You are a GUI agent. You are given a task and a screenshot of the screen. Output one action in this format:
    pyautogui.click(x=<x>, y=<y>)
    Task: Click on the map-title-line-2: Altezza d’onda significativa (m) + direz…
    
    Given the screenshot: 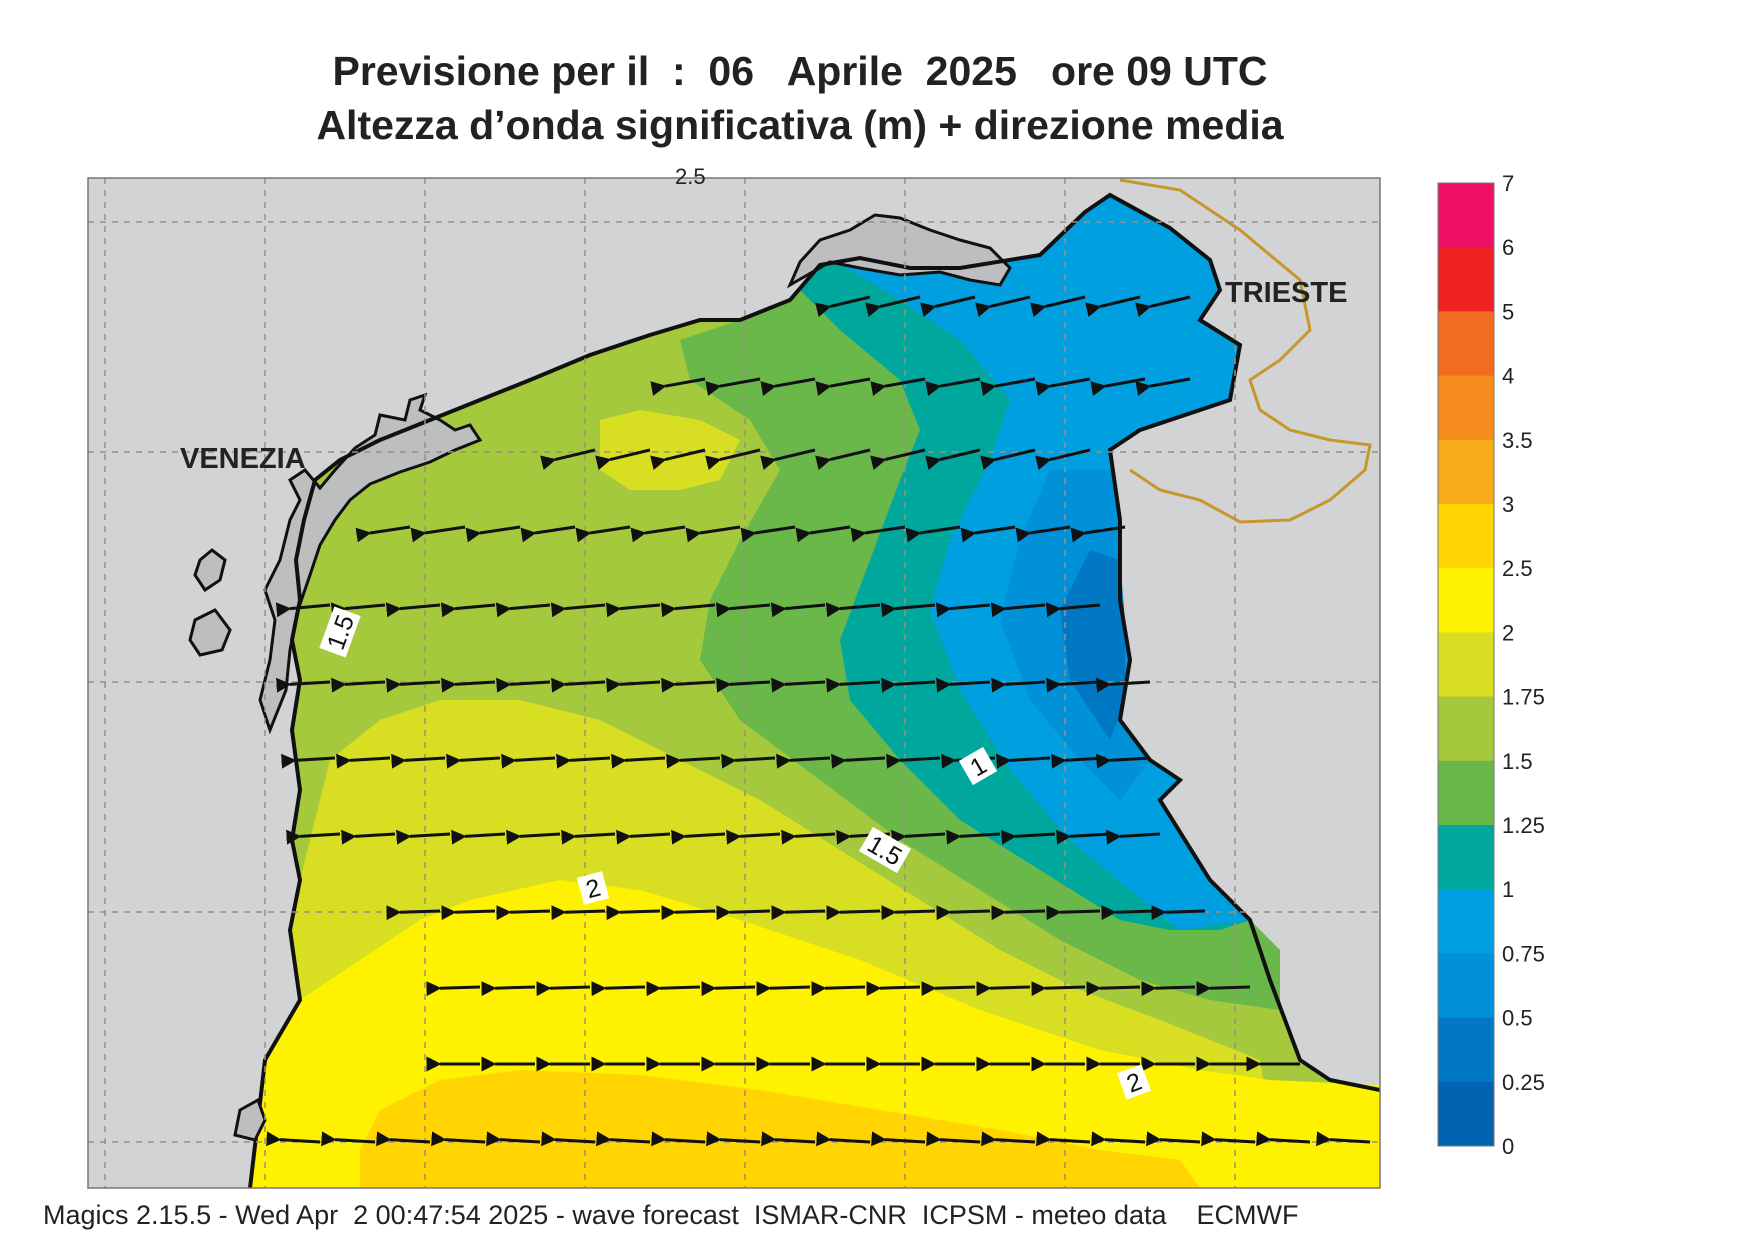 What is the action you would take?
    pyautogui.click(x=800, y=125)
    